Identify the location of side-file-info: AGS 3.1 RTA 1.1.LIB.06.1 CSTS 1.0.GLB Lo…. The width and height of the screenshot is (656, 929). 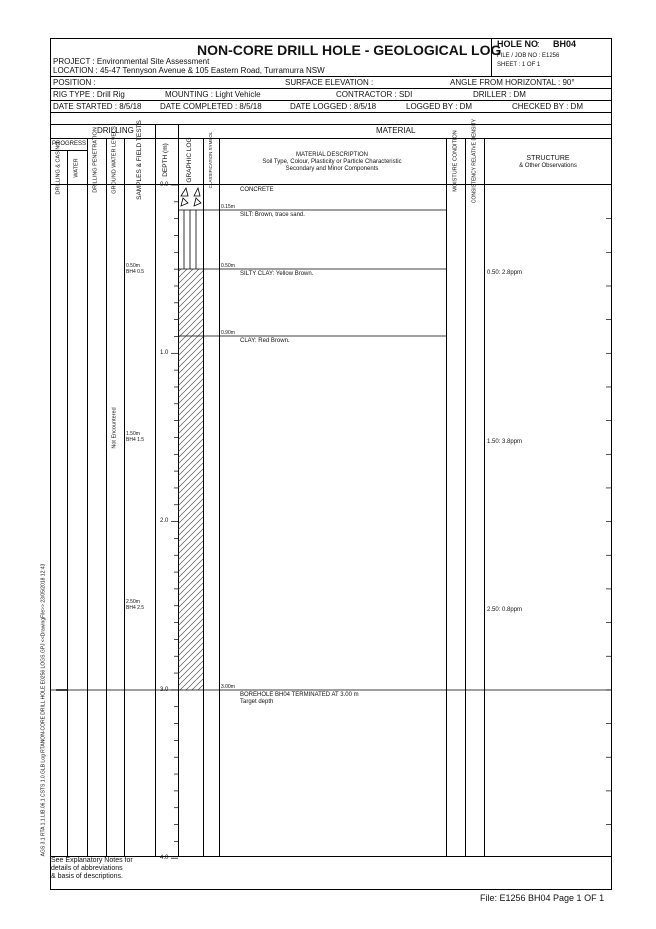
(43, 710).